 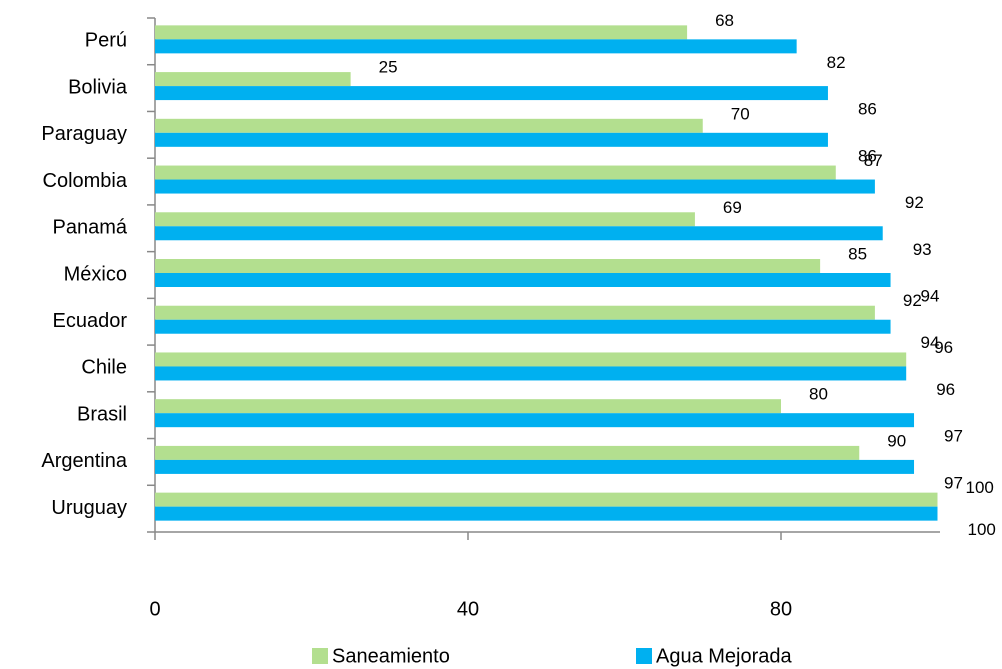 I want to click on y-tick-label: Argentina, so click(x=84, y=461).